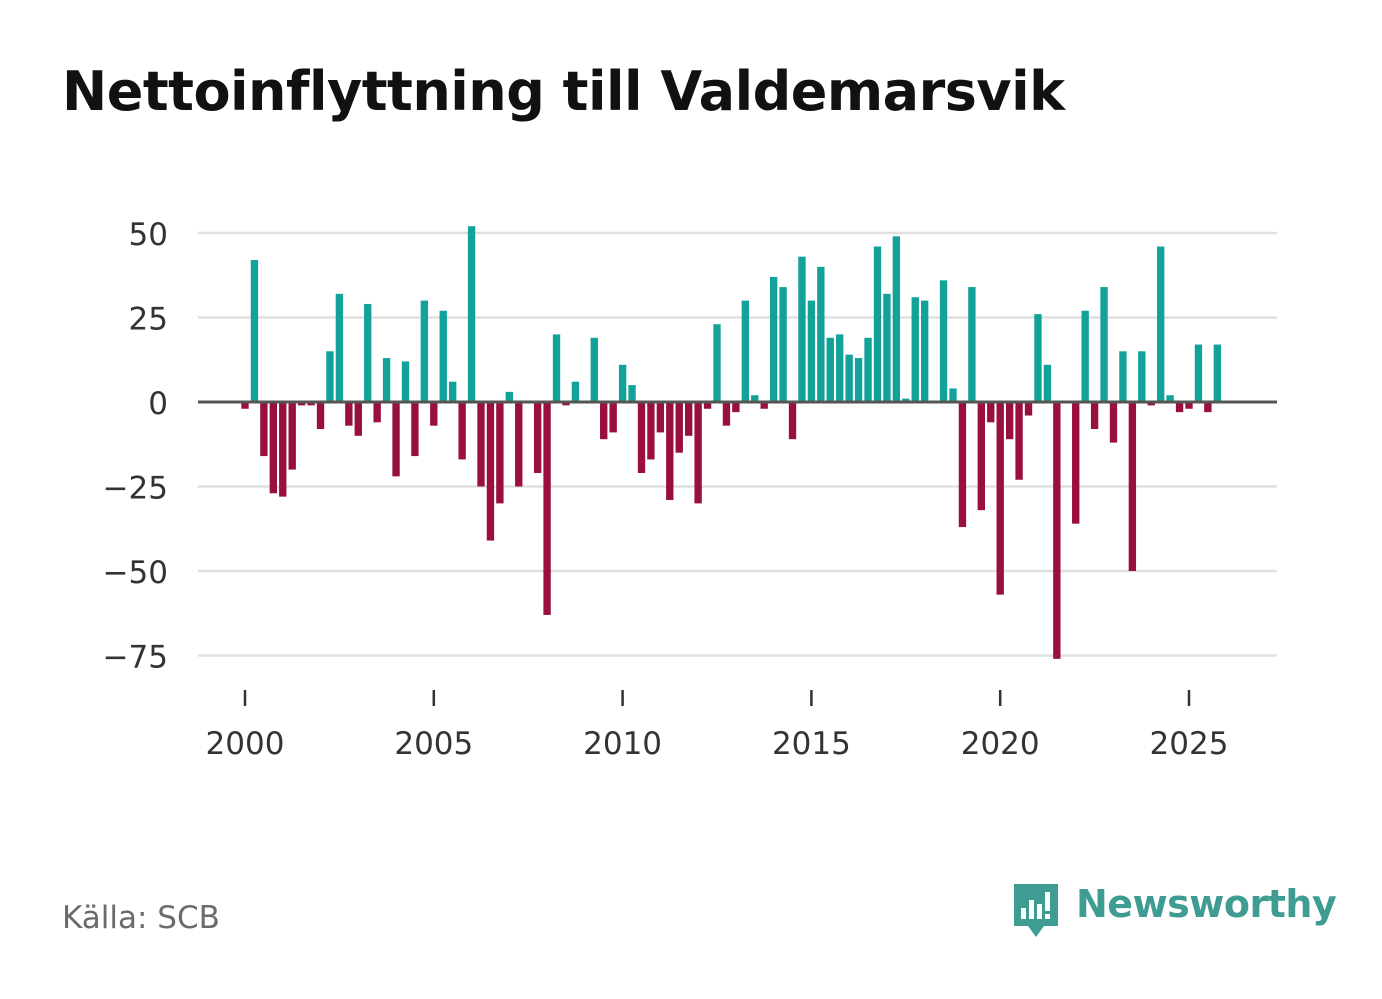 This screenshot has width=1382, height=999. What do you see at coordinates (148, 235) in the screenshot?
I see `y-tick-label: 50` at bounding box center [148, 235].